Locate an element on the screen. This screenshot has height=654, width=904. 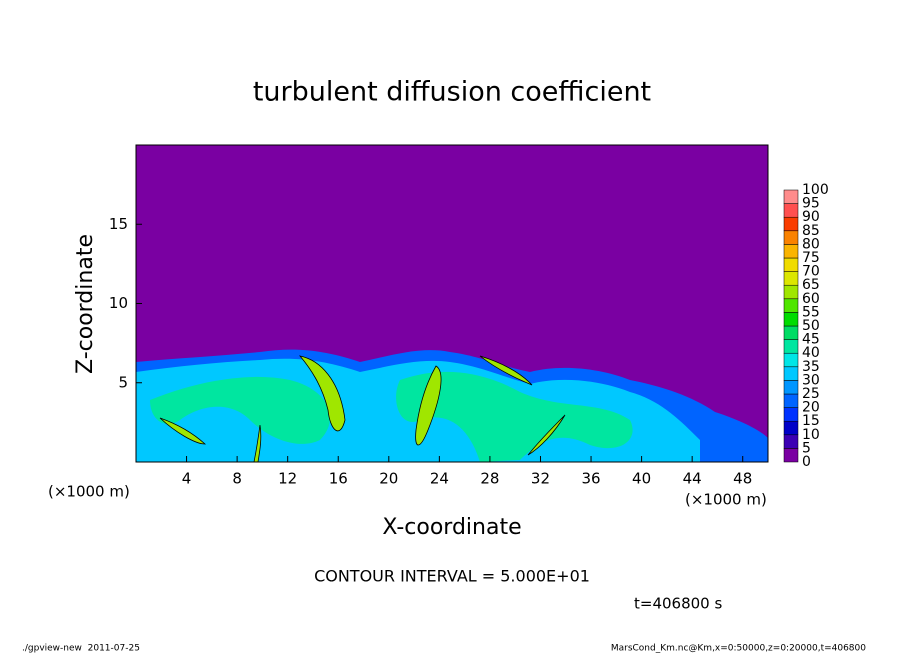
colorbar-label: 35 is located at coordinates (811, 367).